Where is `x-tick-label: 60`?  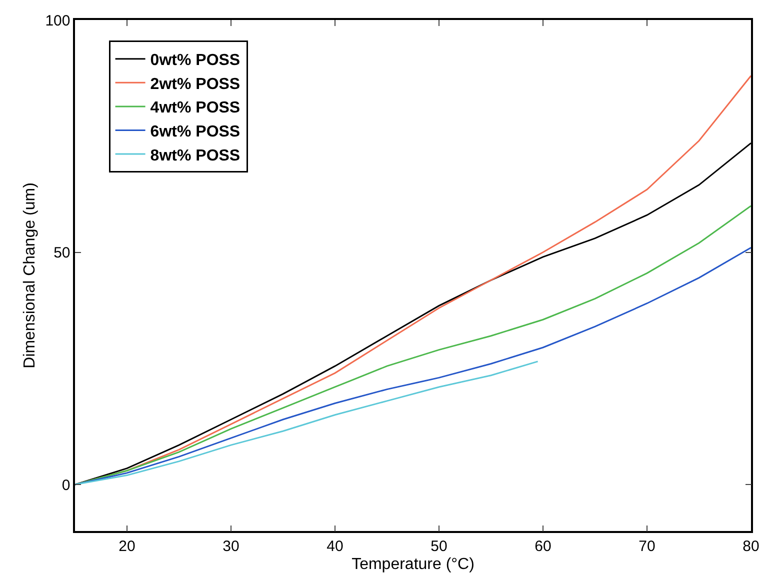
x-tick-label: 60 is located at coordinates (543, 546).